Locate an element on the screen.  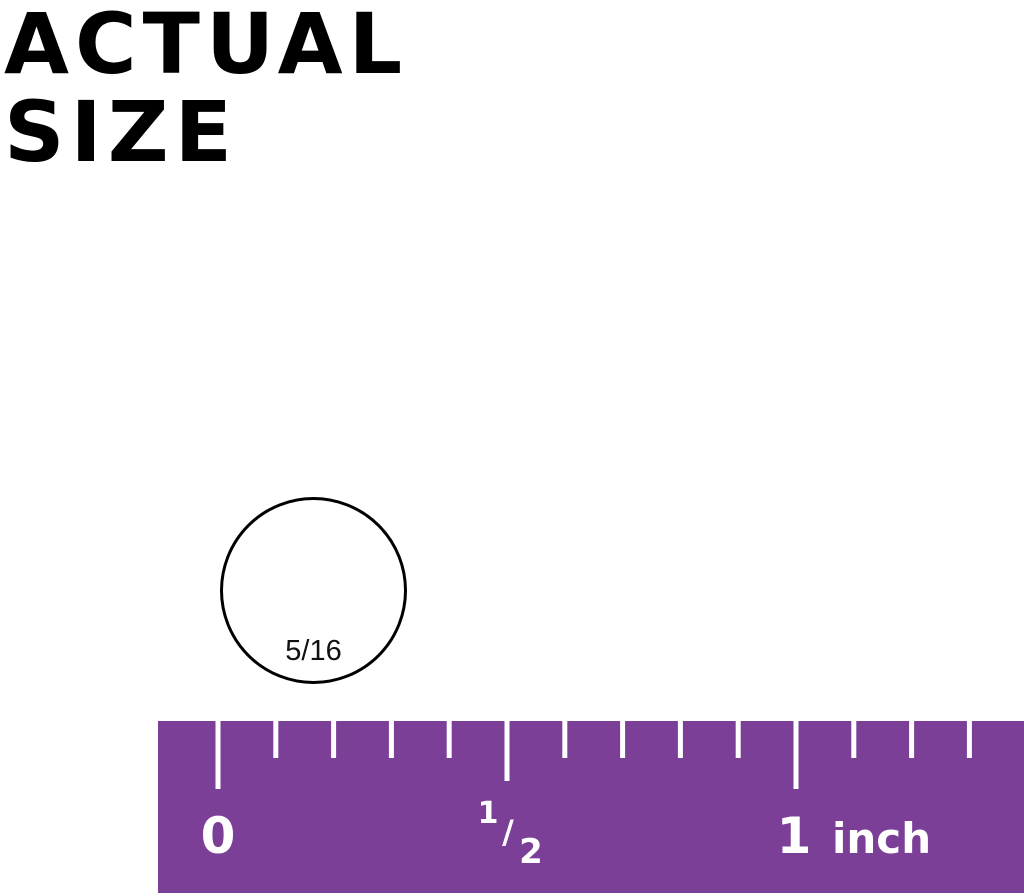
title-line-1: ACTUAL is located at coordinates (206, 46).